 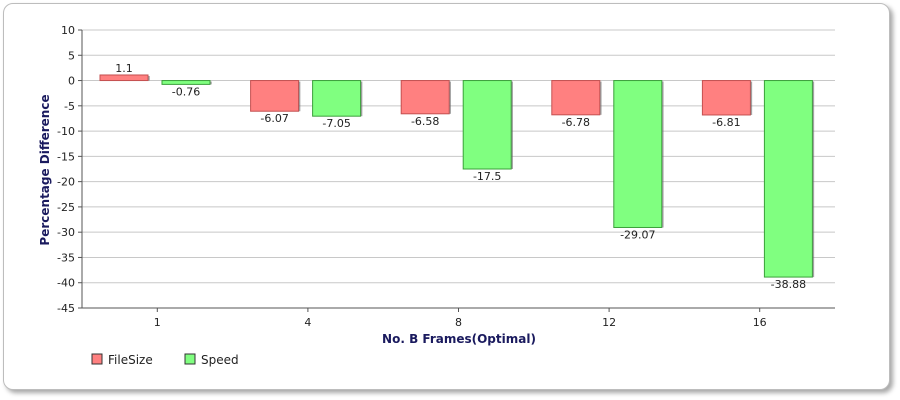 I want to click on data-label: -29.07, so click(x=637, y=234).